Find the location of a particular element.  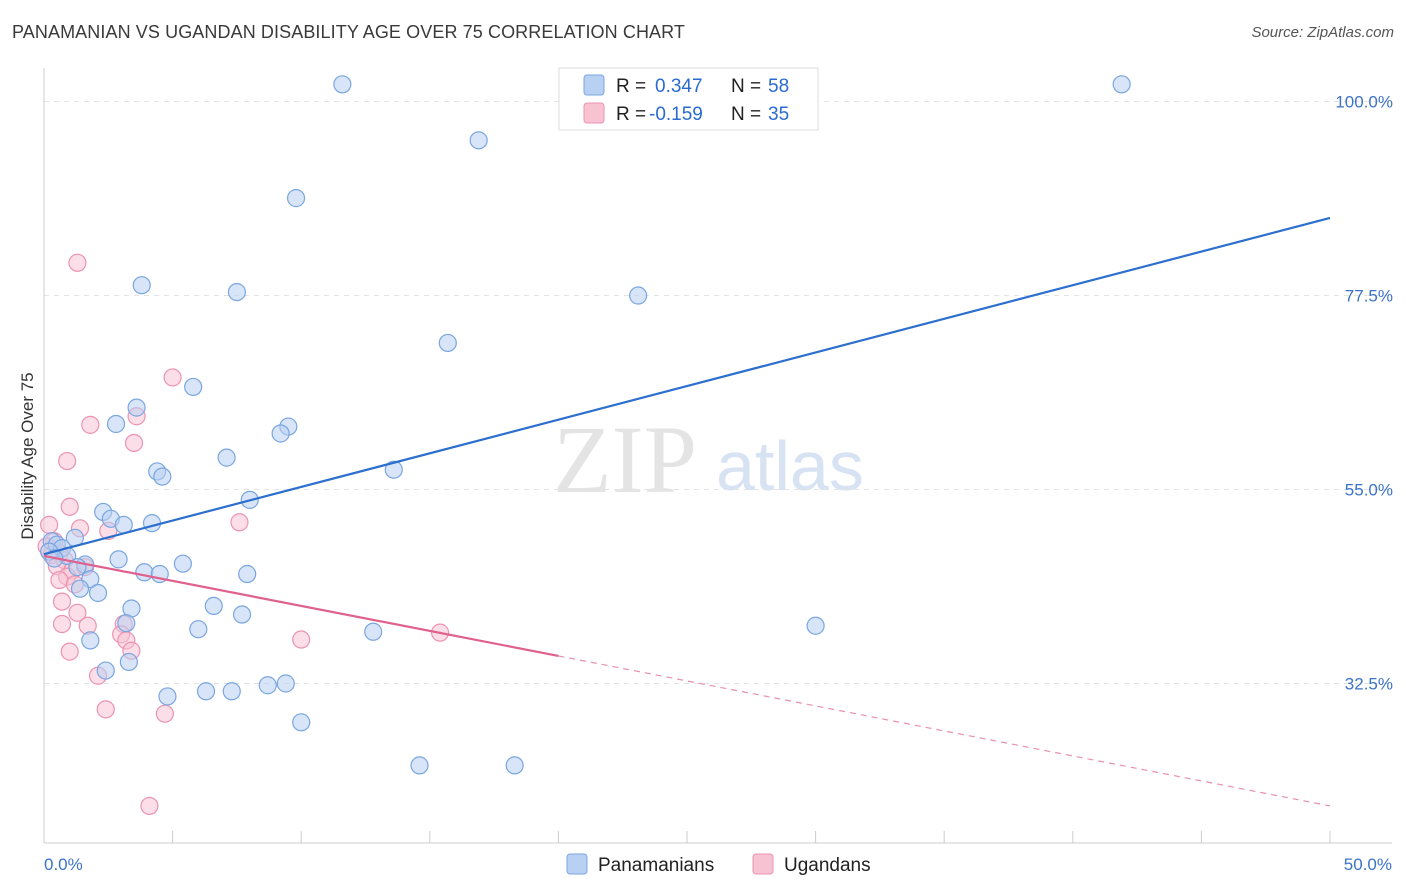

watermark-zip: ZIP is located at coordinates (625, 459).